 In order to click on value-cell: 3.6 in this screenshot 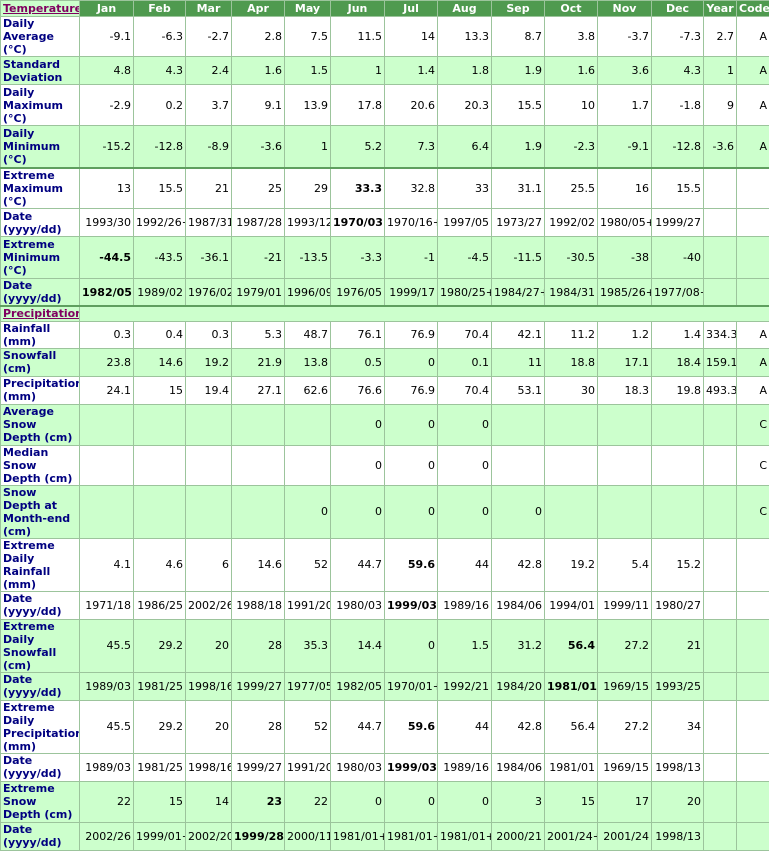, I will do `click(625, 71)`.